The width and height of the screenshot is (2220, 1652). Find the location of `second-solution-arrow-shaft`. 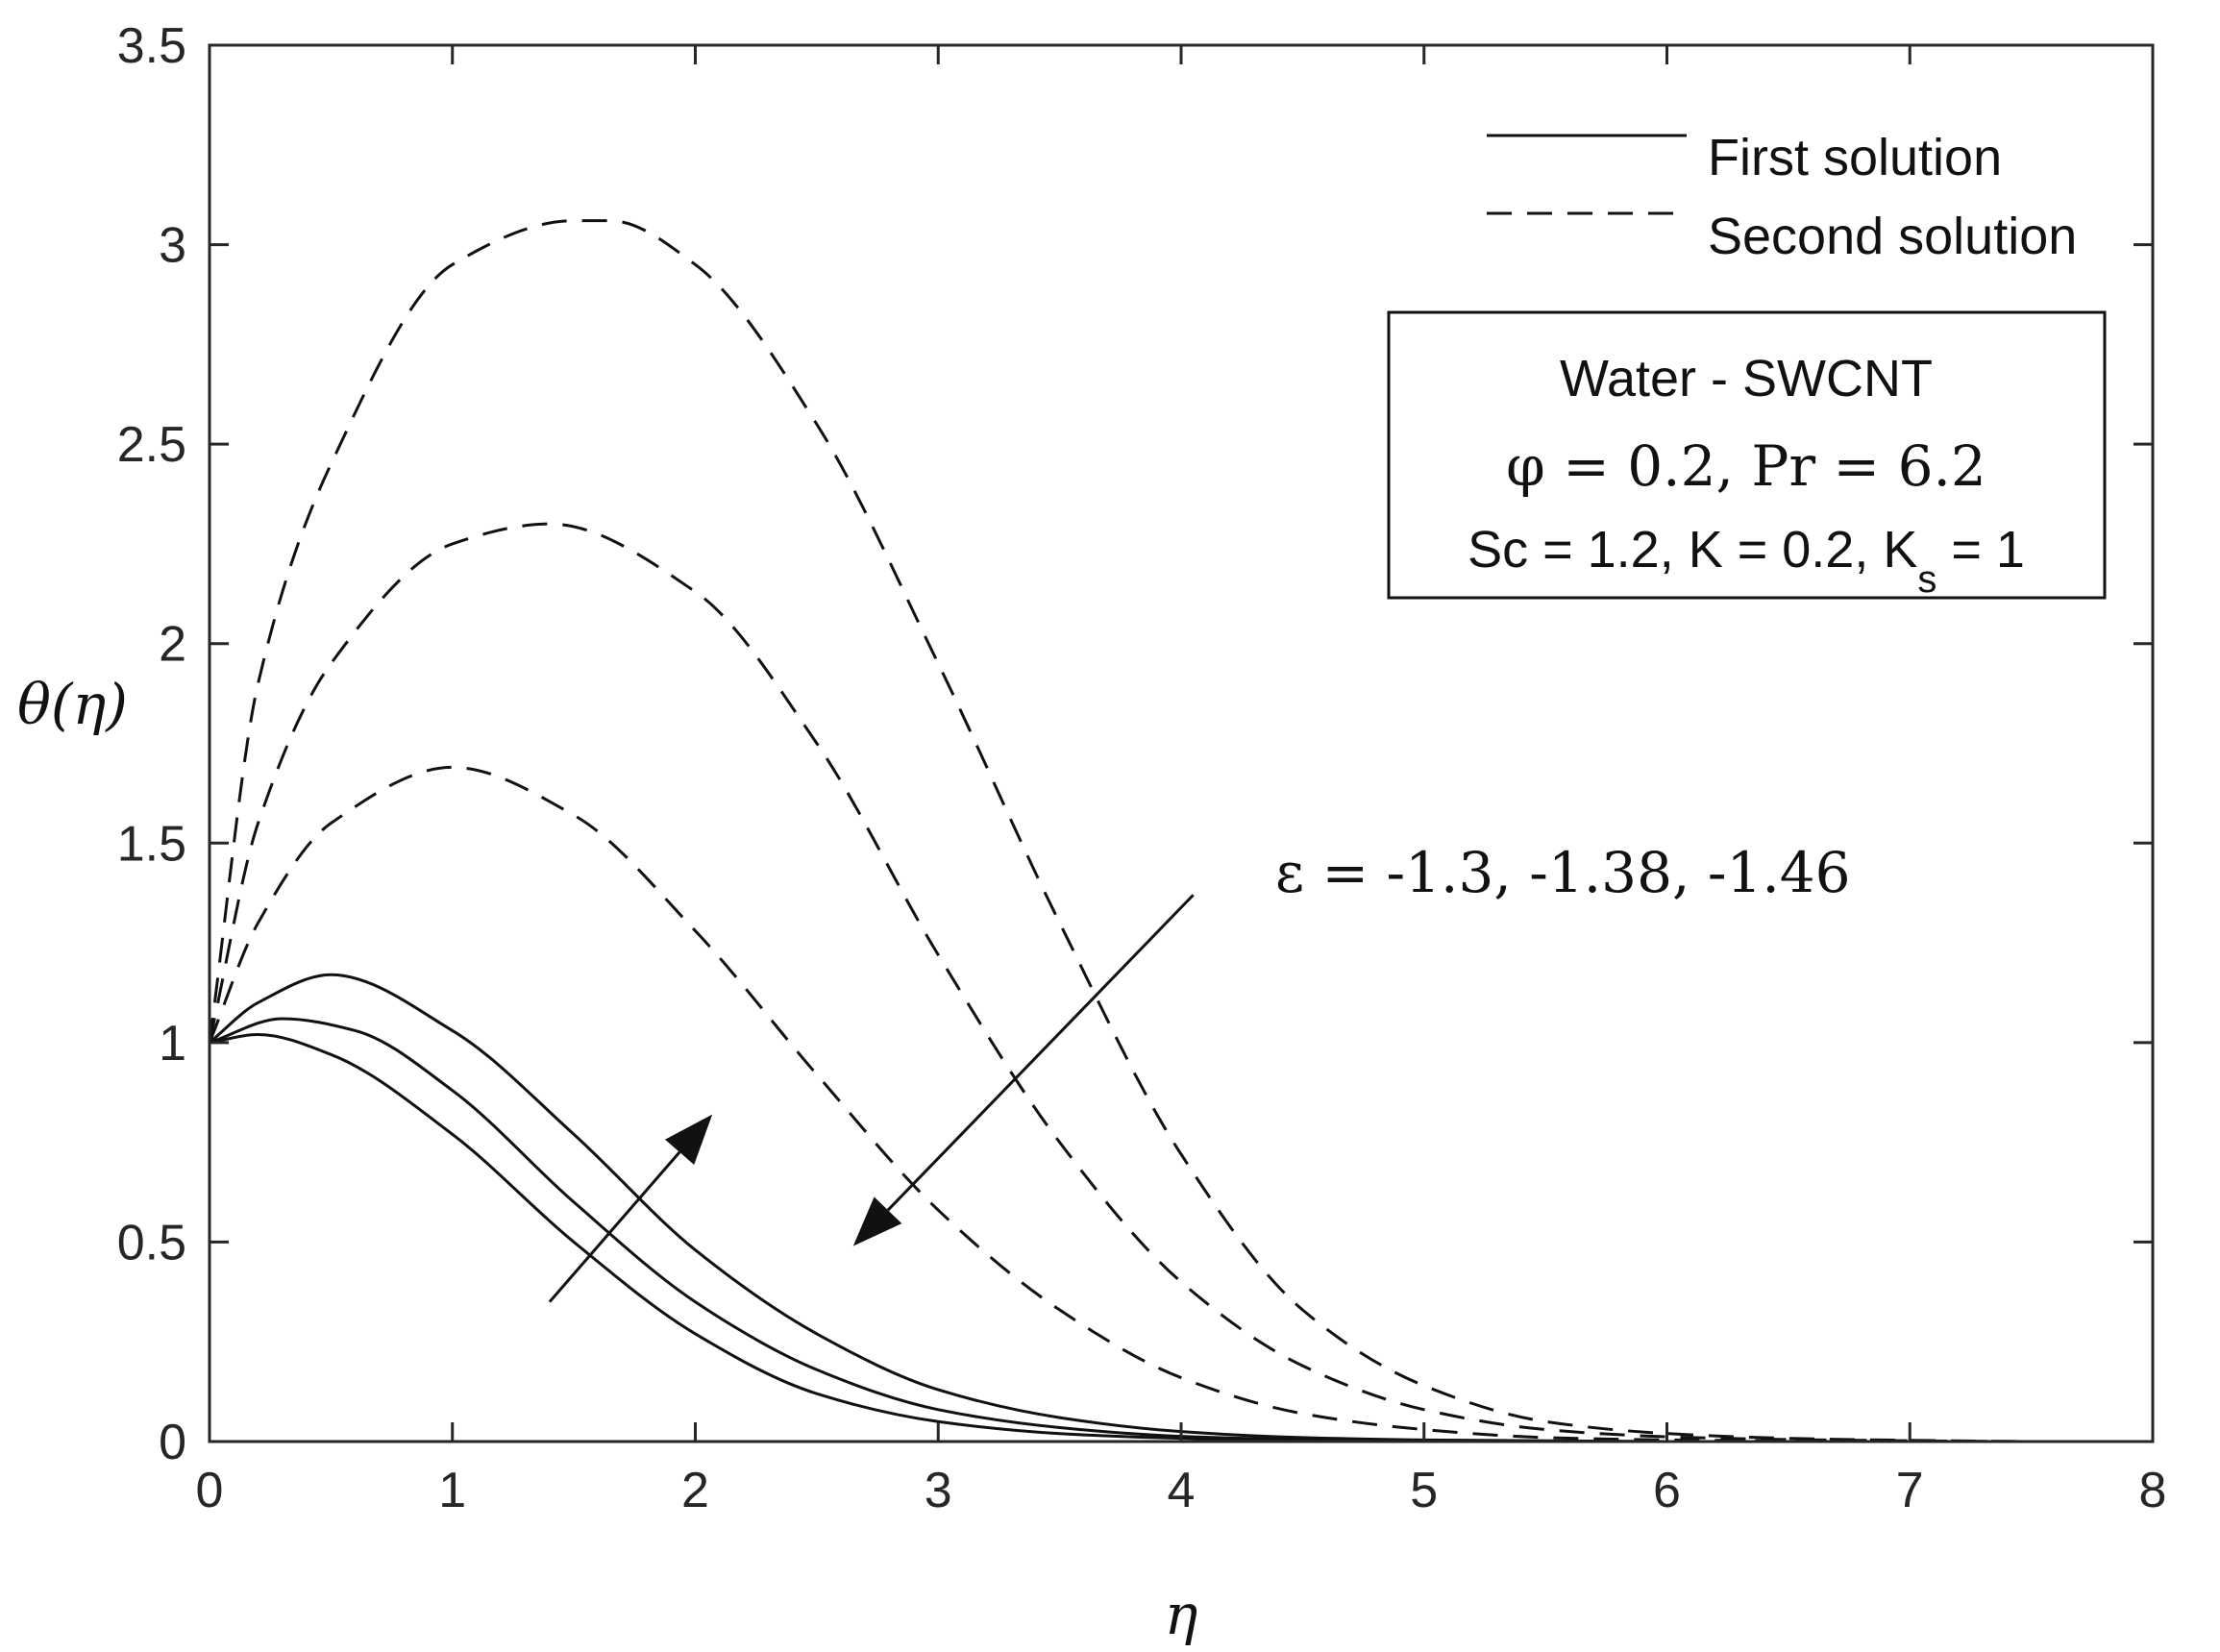

second-solution-arrow-shaft is located at coordinates (1040, 1053).